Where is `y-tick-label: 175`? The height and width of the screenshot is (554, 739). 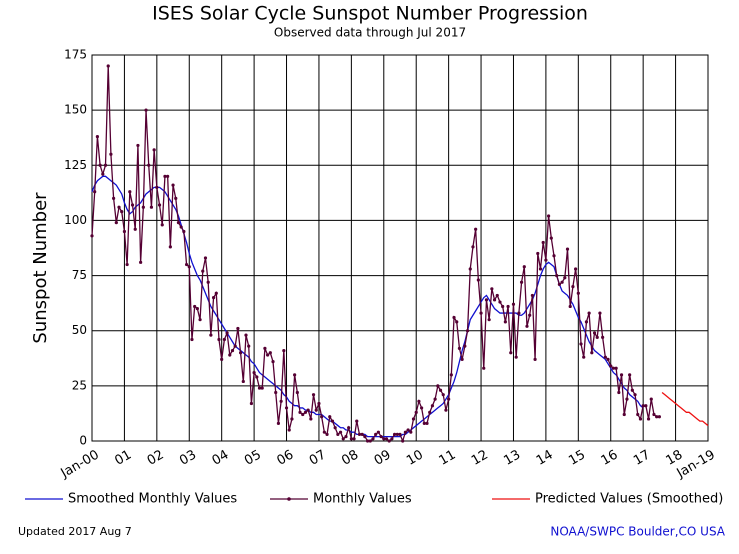
y-tick-label: 175 is located at coordinates (75, 55).